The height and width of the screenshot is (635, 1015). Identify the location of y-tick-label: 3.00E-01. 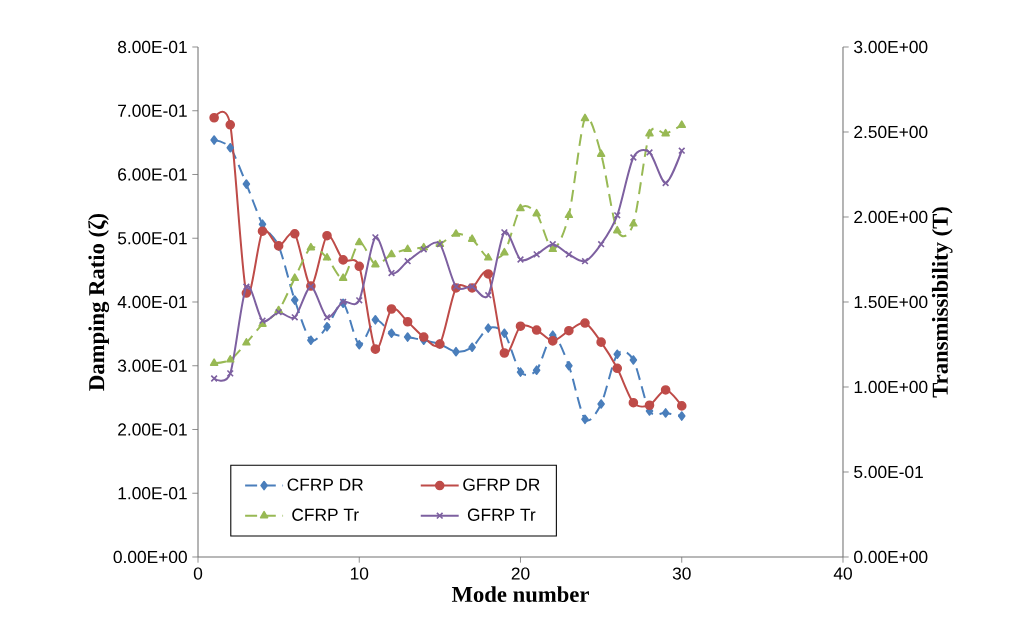
(152, 365).